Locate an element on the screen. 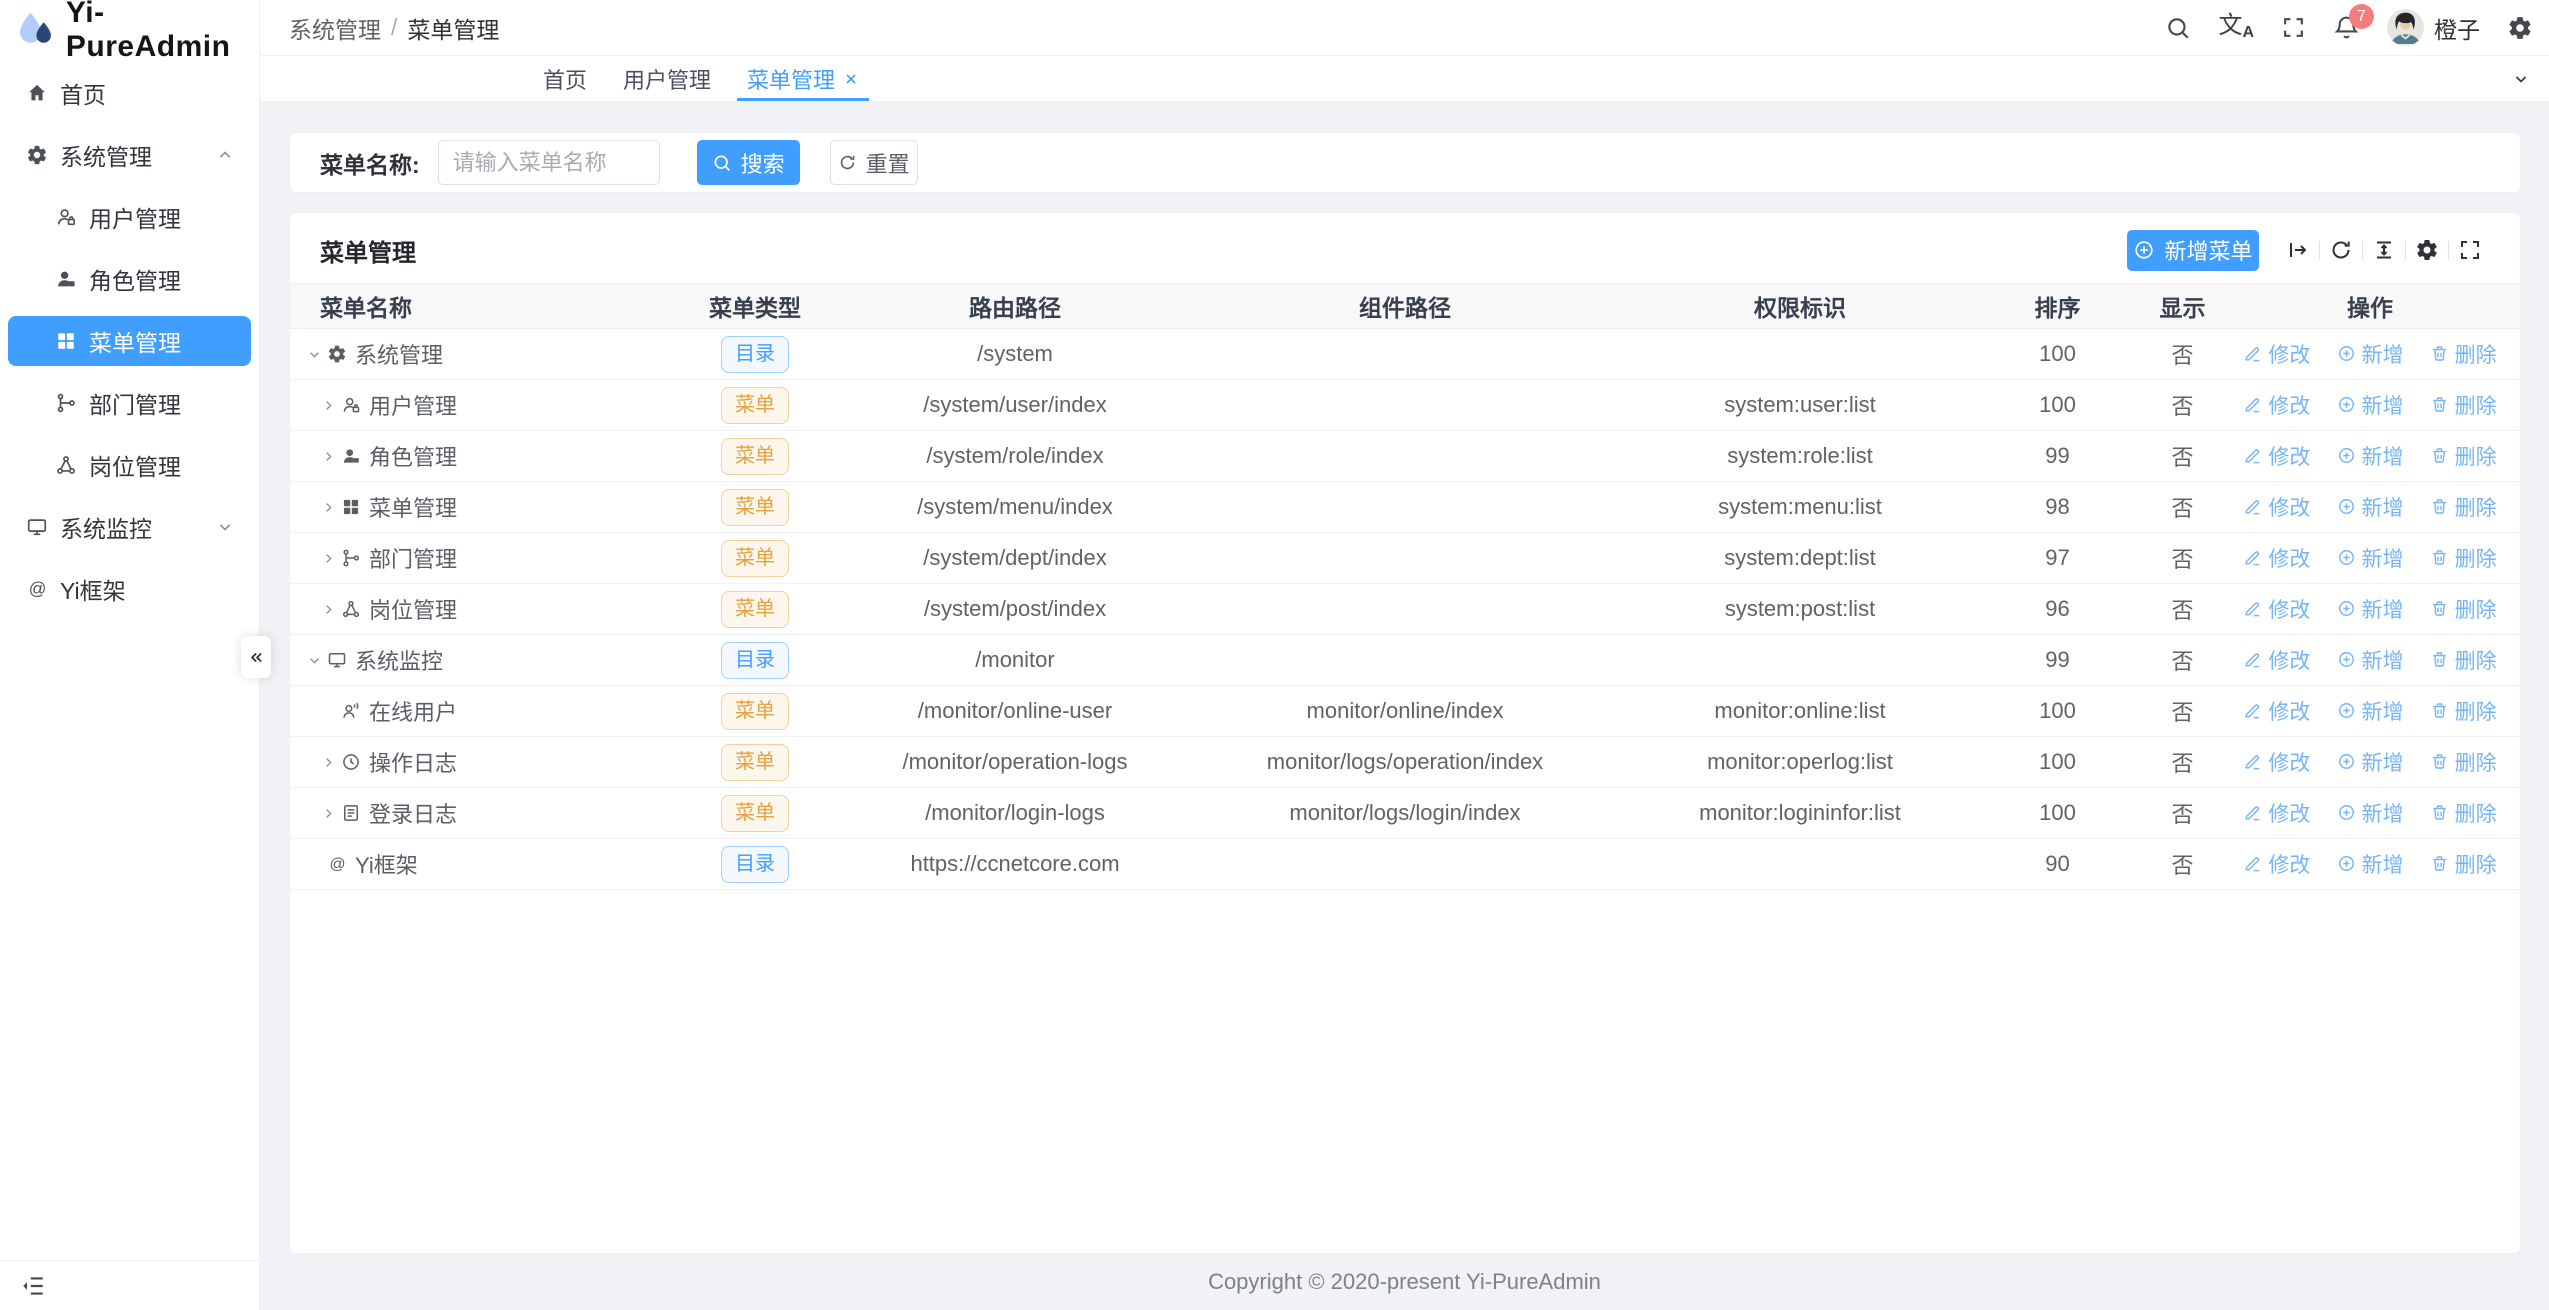 Image resolution: width=2549 pixels, height=1310 pixels. sidebar-item-users: 用户管理 is located at coordinates (129, 217).